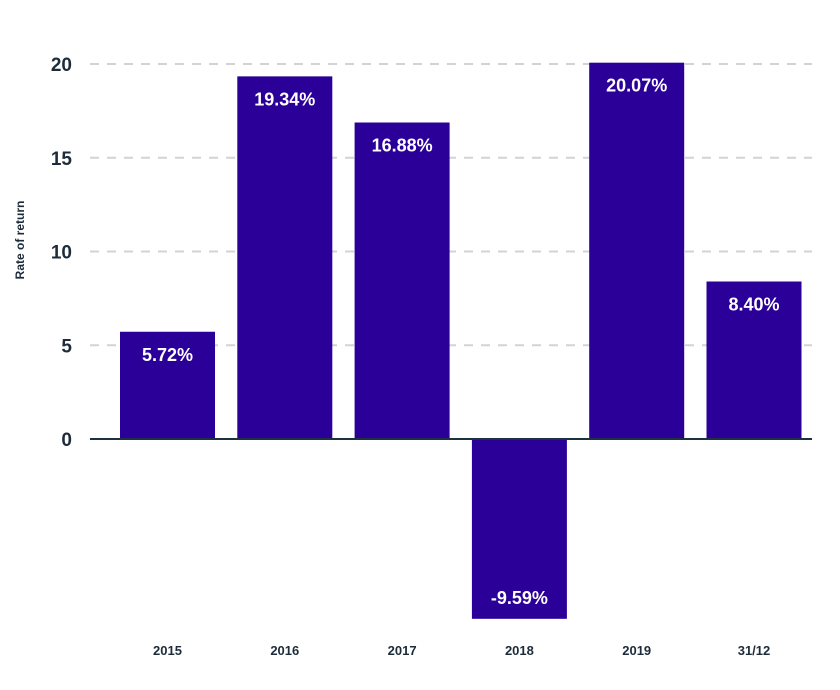 This screenshot has height=690, width=840. I want to click on bar-2016, so click(285, 257).